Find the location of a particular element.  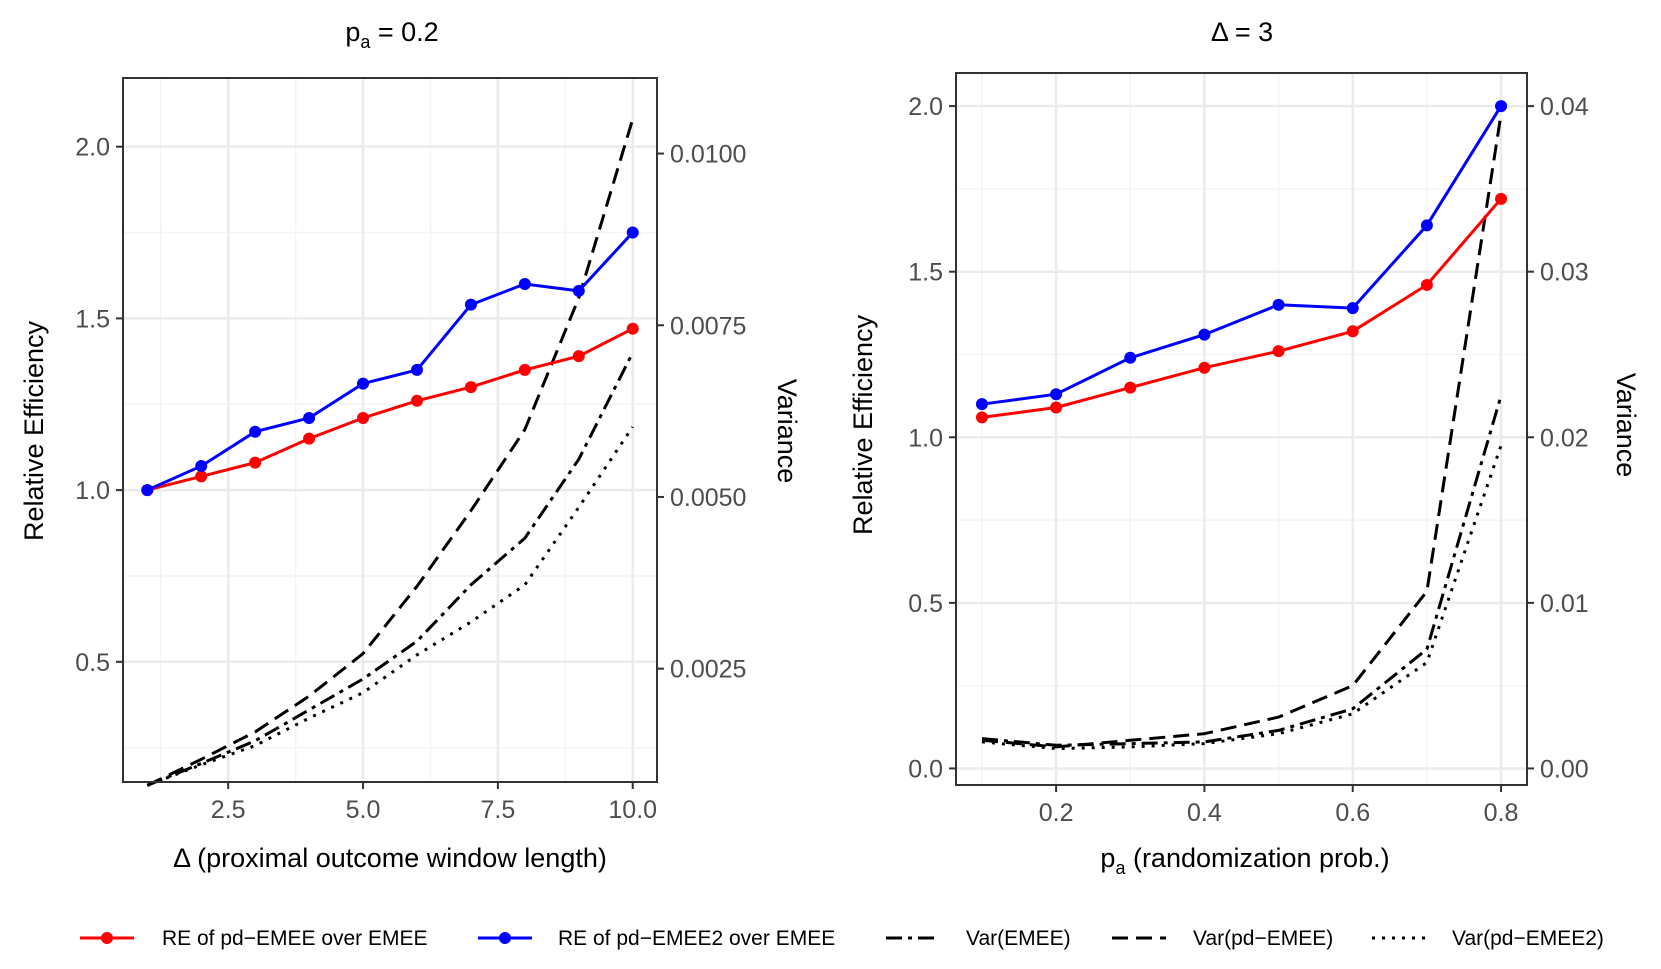

y-tick-label: 0.0 is located at coordinates (925, 769).